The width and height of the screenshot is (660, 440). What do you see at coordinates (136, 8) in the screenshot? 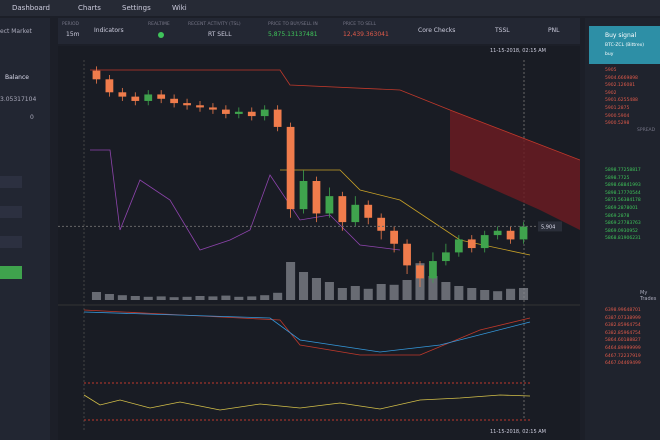
I see `nav-item: Settings` at bounding box center [136, 8].